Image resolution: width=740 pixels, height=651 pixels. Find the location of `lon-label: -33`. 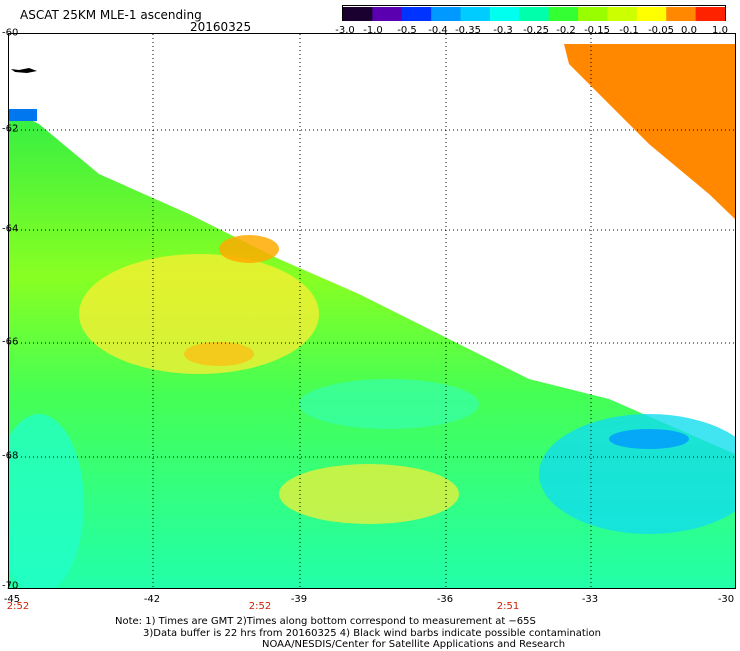

lon-label: -33 is located at coordinates (590, 599).